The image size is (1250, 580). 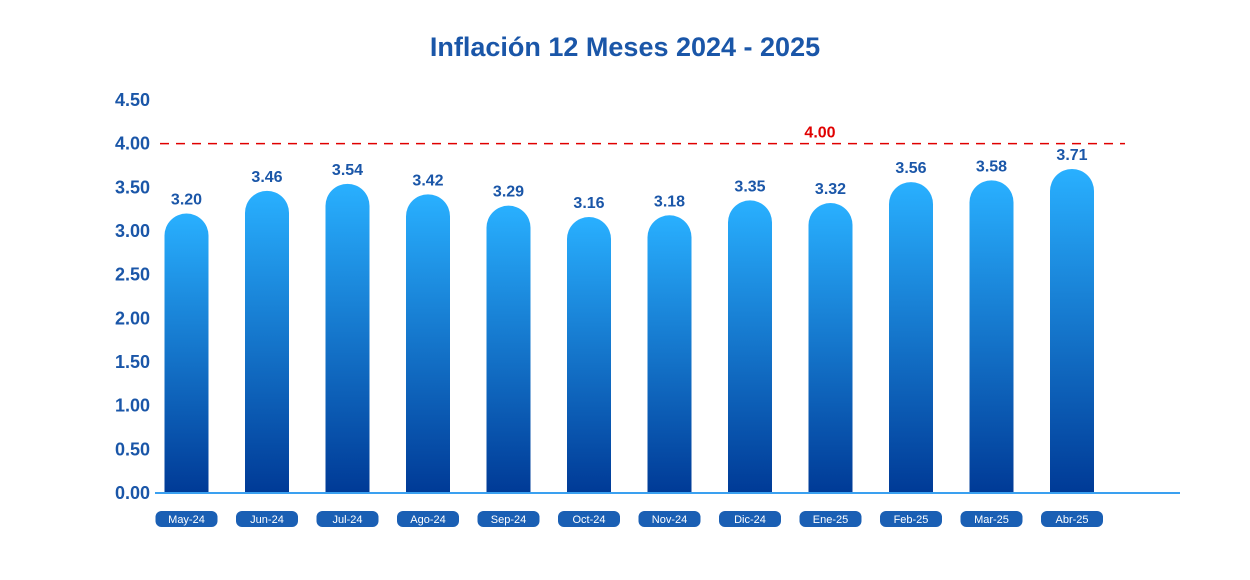 I want to click on x-tick-label: Oct-24, so click(x=588, y=520).